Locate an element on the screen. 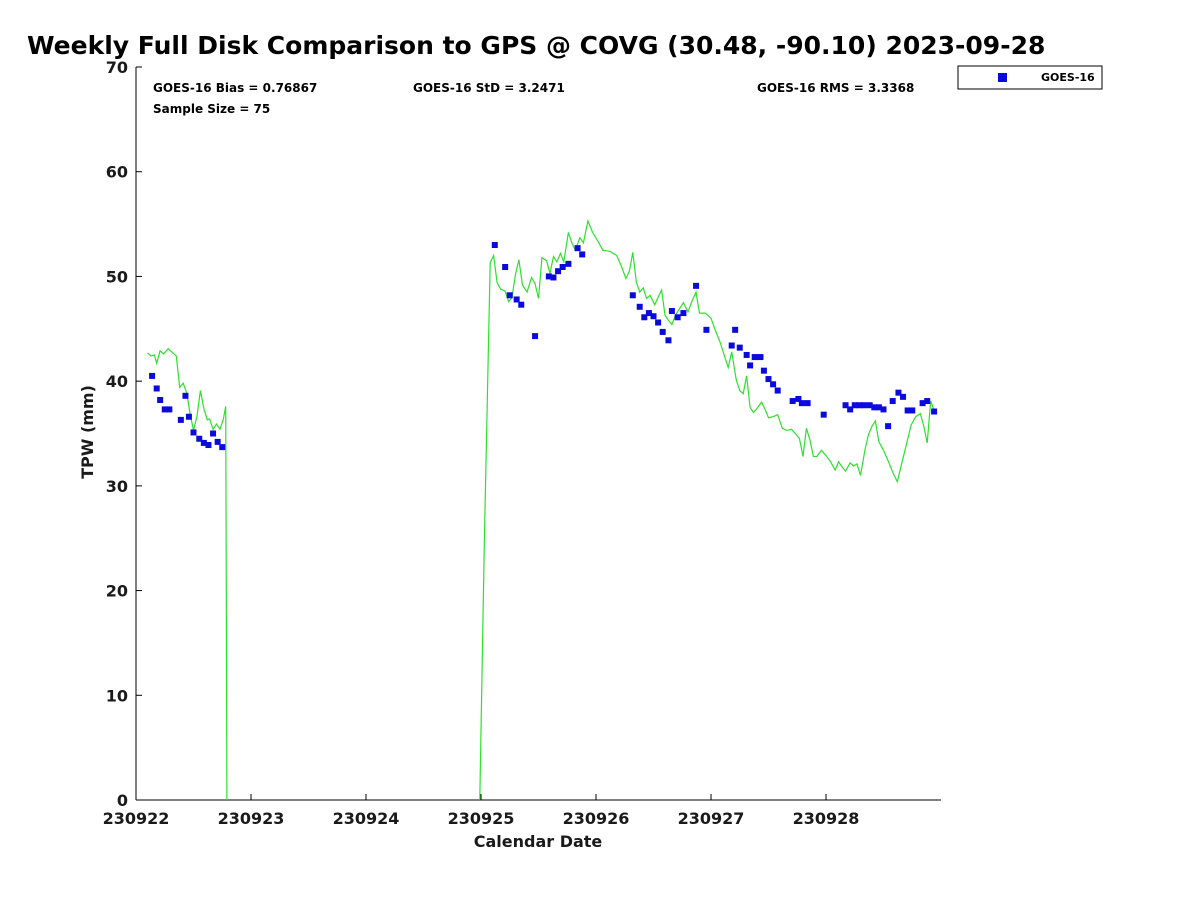 The image size is (1200, 900). x-tick-label: 230923 is located at coordinates (251, 818).